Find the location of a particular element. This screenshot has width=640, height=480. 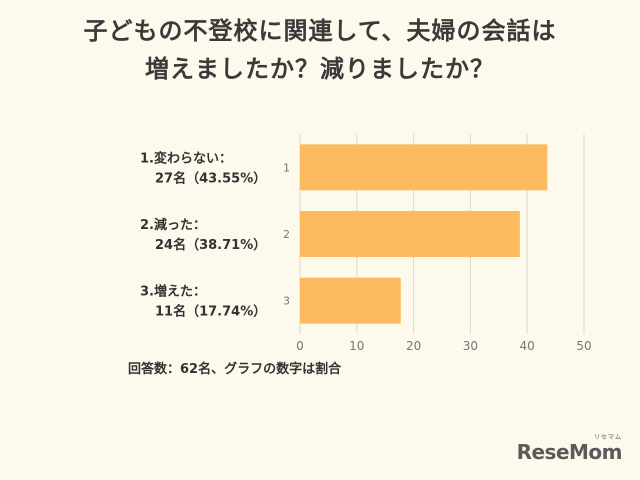

title-line-2: 増えましたか？減りましたか？ is located at coordinates (320, 69).